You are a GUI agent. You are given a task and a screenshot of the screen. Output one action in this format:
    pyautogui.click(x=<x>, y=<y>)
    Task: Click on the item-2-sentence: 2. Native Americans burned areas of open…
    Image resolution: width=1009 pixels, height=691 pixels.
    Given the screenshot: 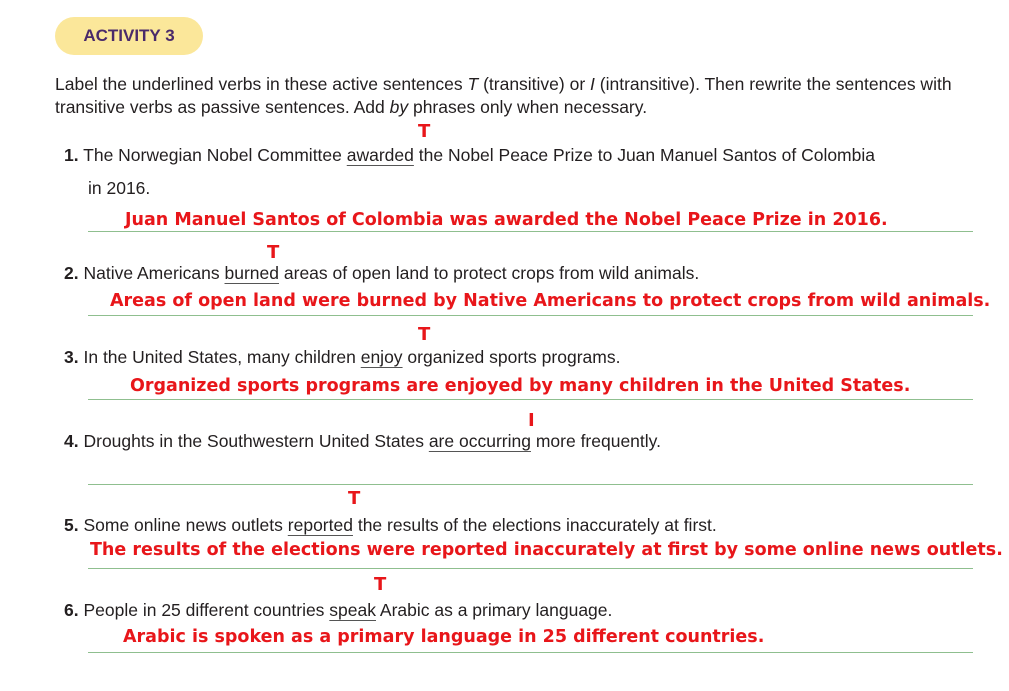 What is the action you would take?
    pyautogui.click(x=382, y=273)
    